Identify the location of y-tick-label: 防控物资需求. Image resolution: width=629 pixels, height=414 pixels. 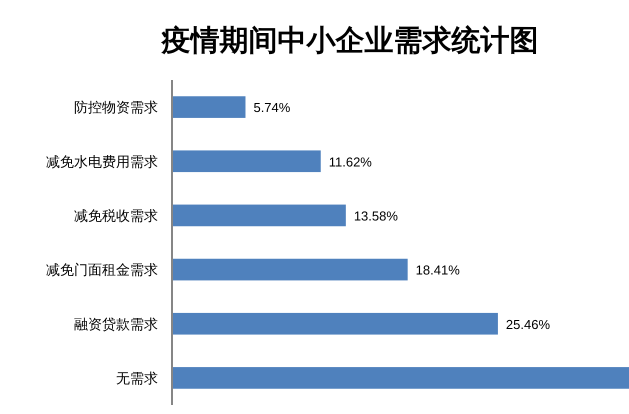
(116, 107).